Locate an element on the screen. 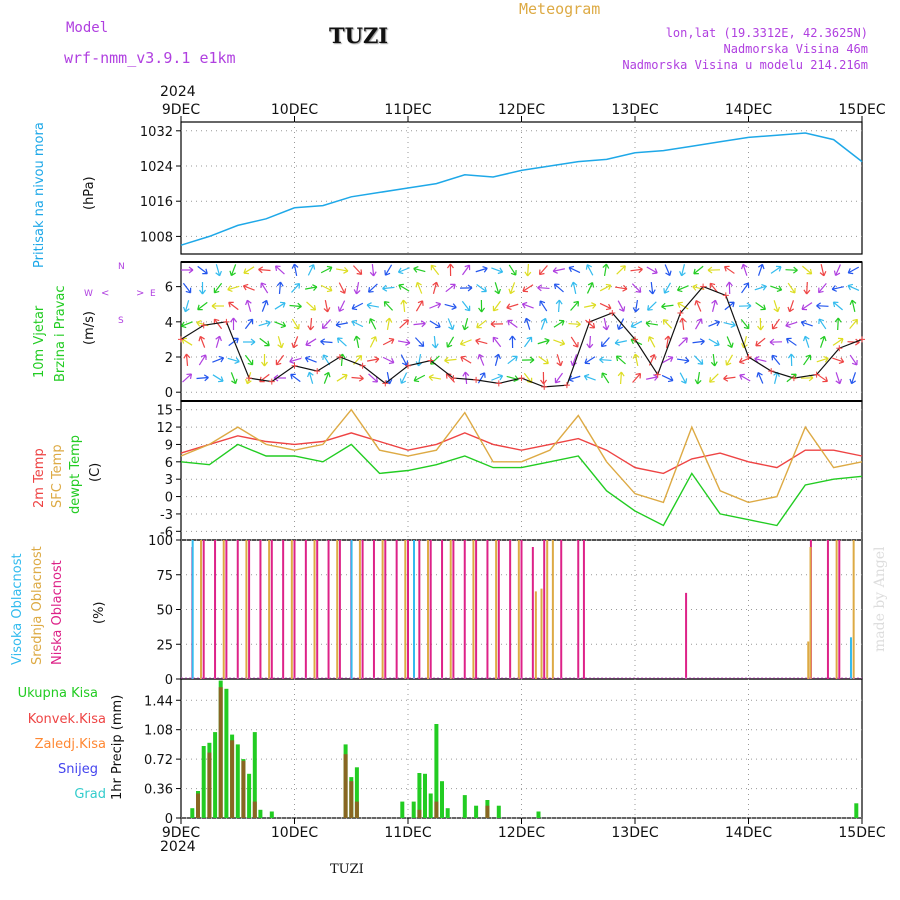 The image size is (900, 900). legend-zaledj: Zaledj.Kisa is located at coordinates (70, 744).